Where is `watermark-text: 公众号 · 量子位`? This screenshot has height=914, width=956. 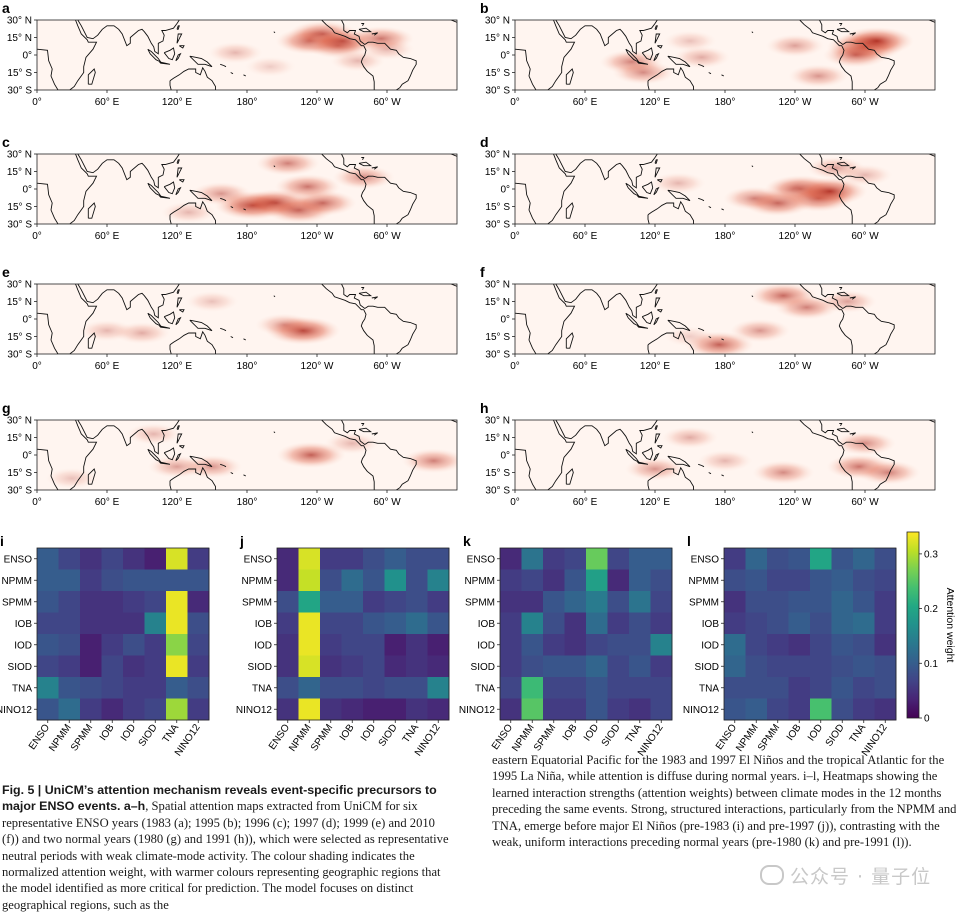 watermark-text: 公众号 · 量子位 is located at coordinates (861, 877).